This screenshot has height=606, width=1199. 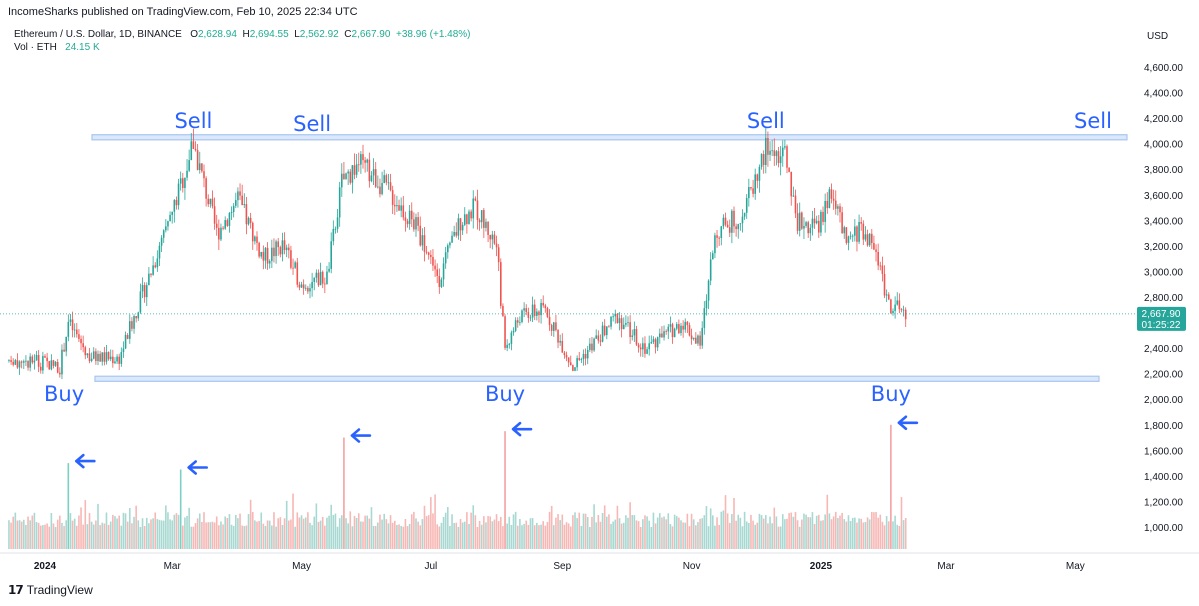 I want to click on resistance-zone, so click(x=609, y=137).